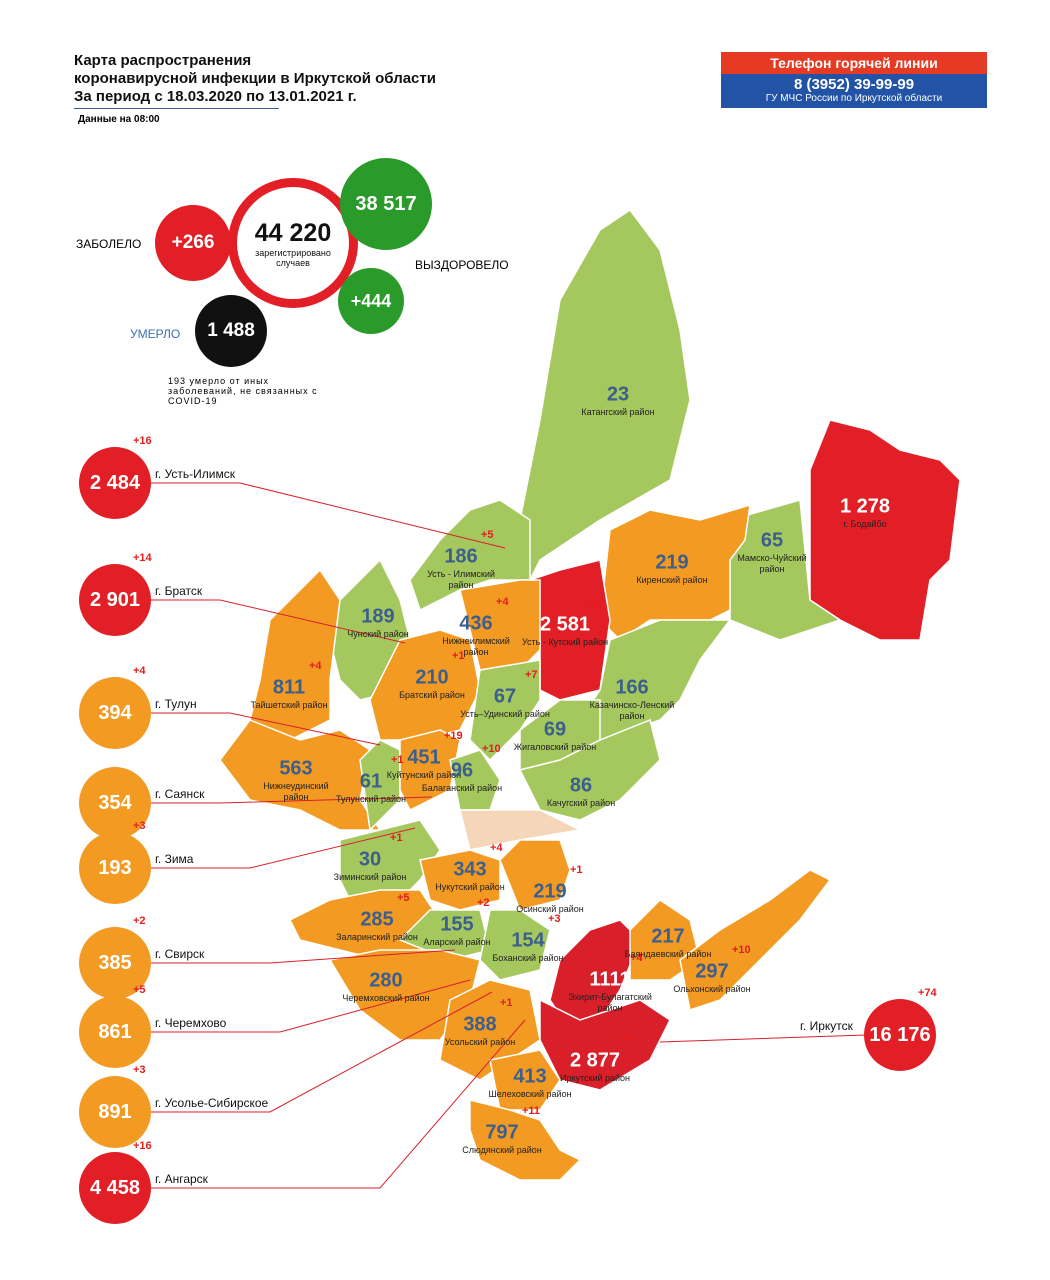 The height and width of the screenshot is (1280, 1050). Describe the element at coordinates (176, 704) in the screenshot. I see `city-name: г. Тулун` at that location.